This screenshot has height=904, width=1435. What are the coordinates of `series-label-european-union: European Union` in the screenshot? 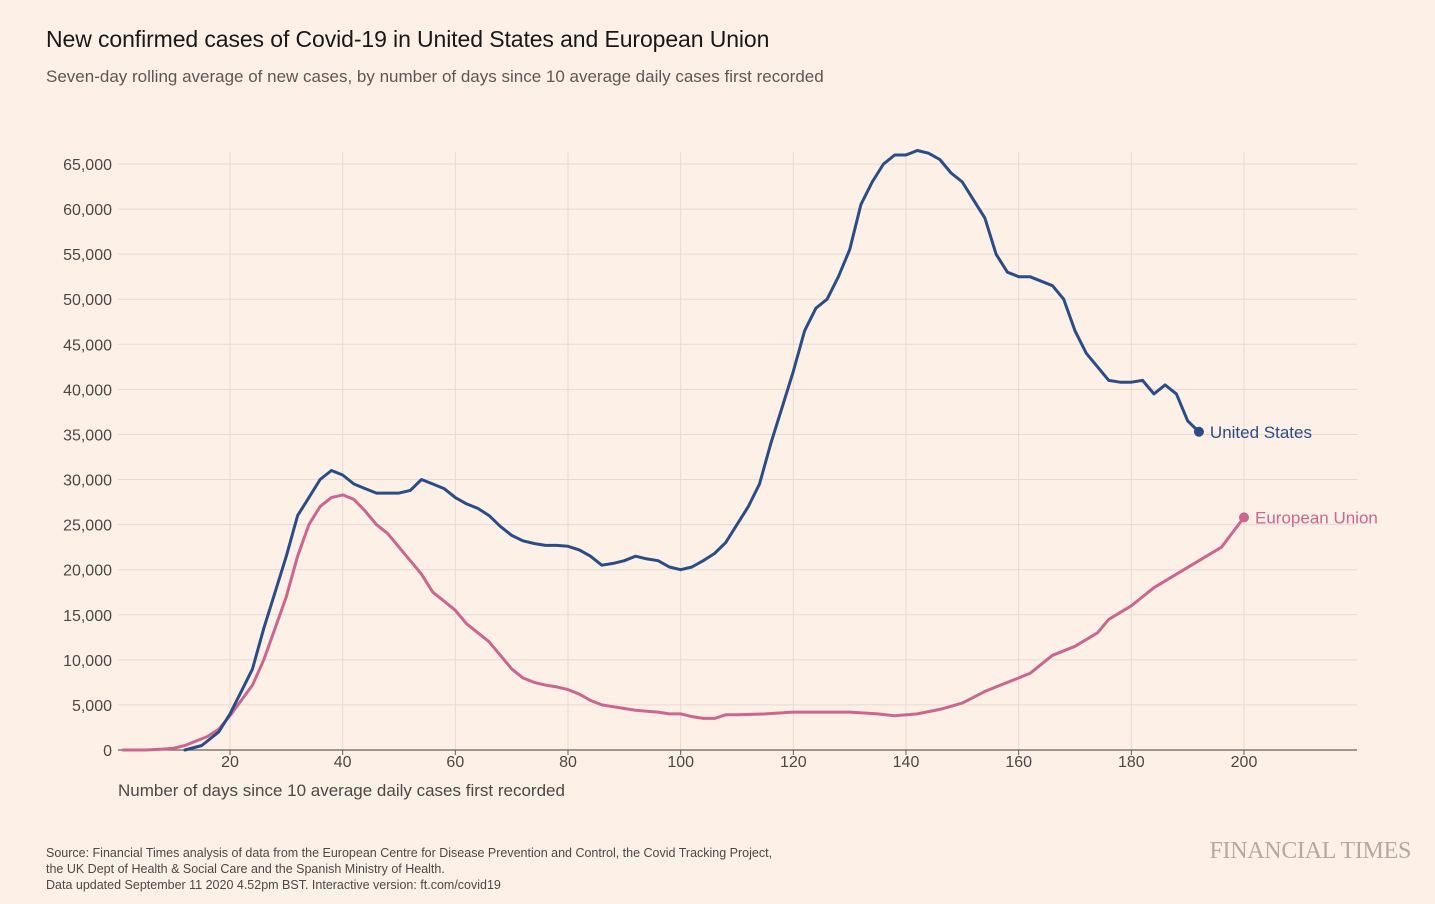 It's located at (1316, 517).